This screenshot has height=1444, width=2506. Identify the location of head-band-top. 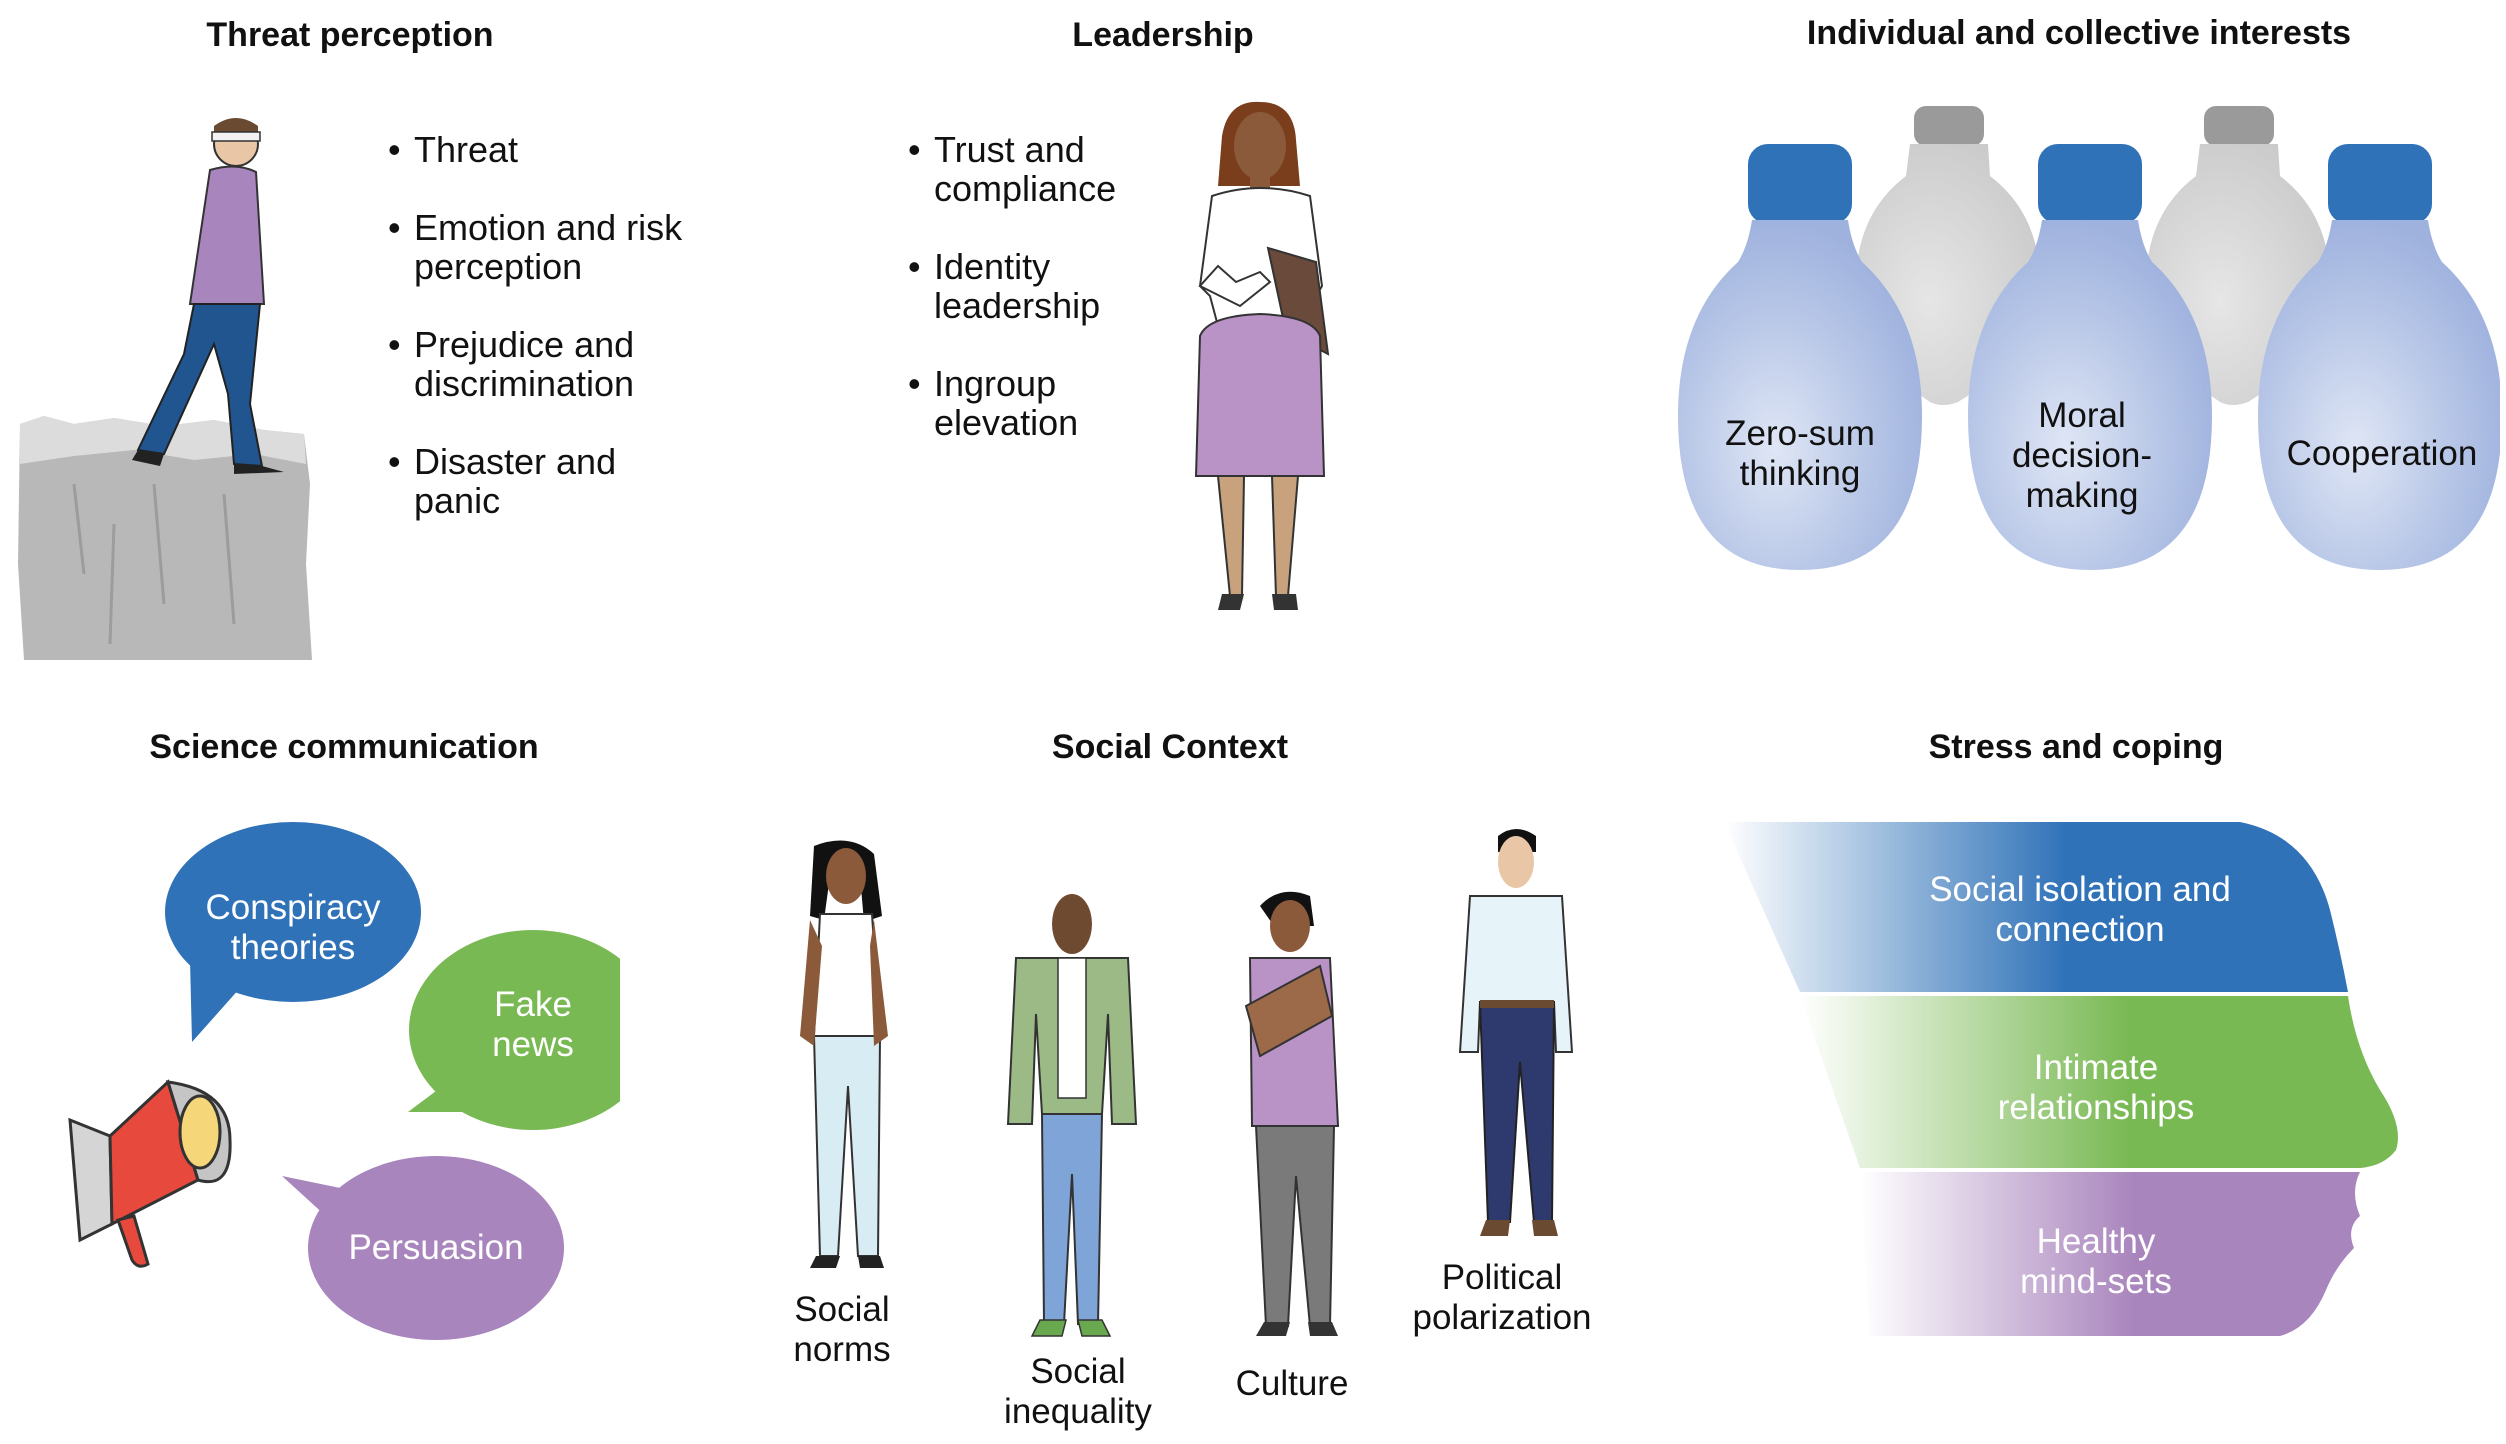
(2036, 907).